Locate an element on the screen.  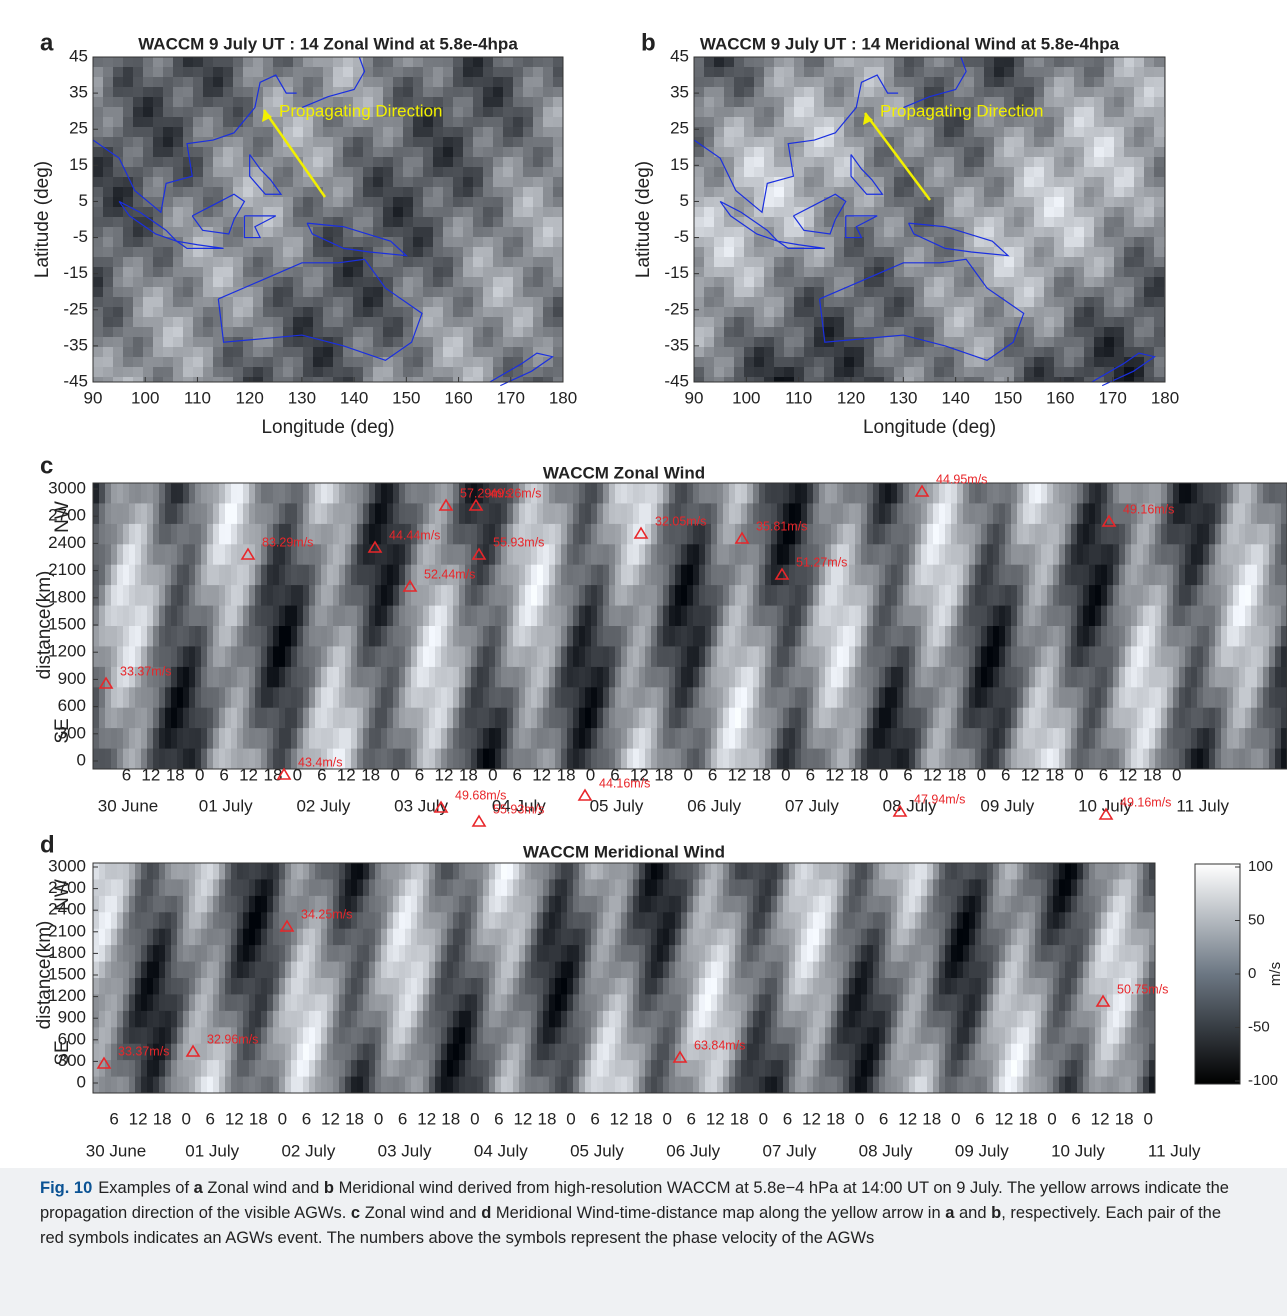
x-tick-label: 90 is located at coordinates (93, 397).